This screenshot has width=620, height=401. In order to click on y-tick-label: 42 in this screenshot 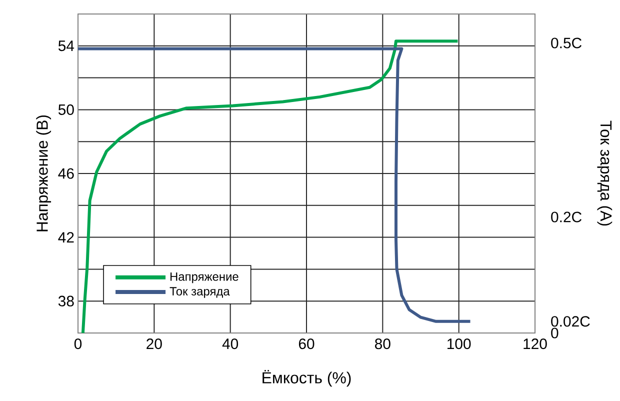, I will do `click(66, 237)`.